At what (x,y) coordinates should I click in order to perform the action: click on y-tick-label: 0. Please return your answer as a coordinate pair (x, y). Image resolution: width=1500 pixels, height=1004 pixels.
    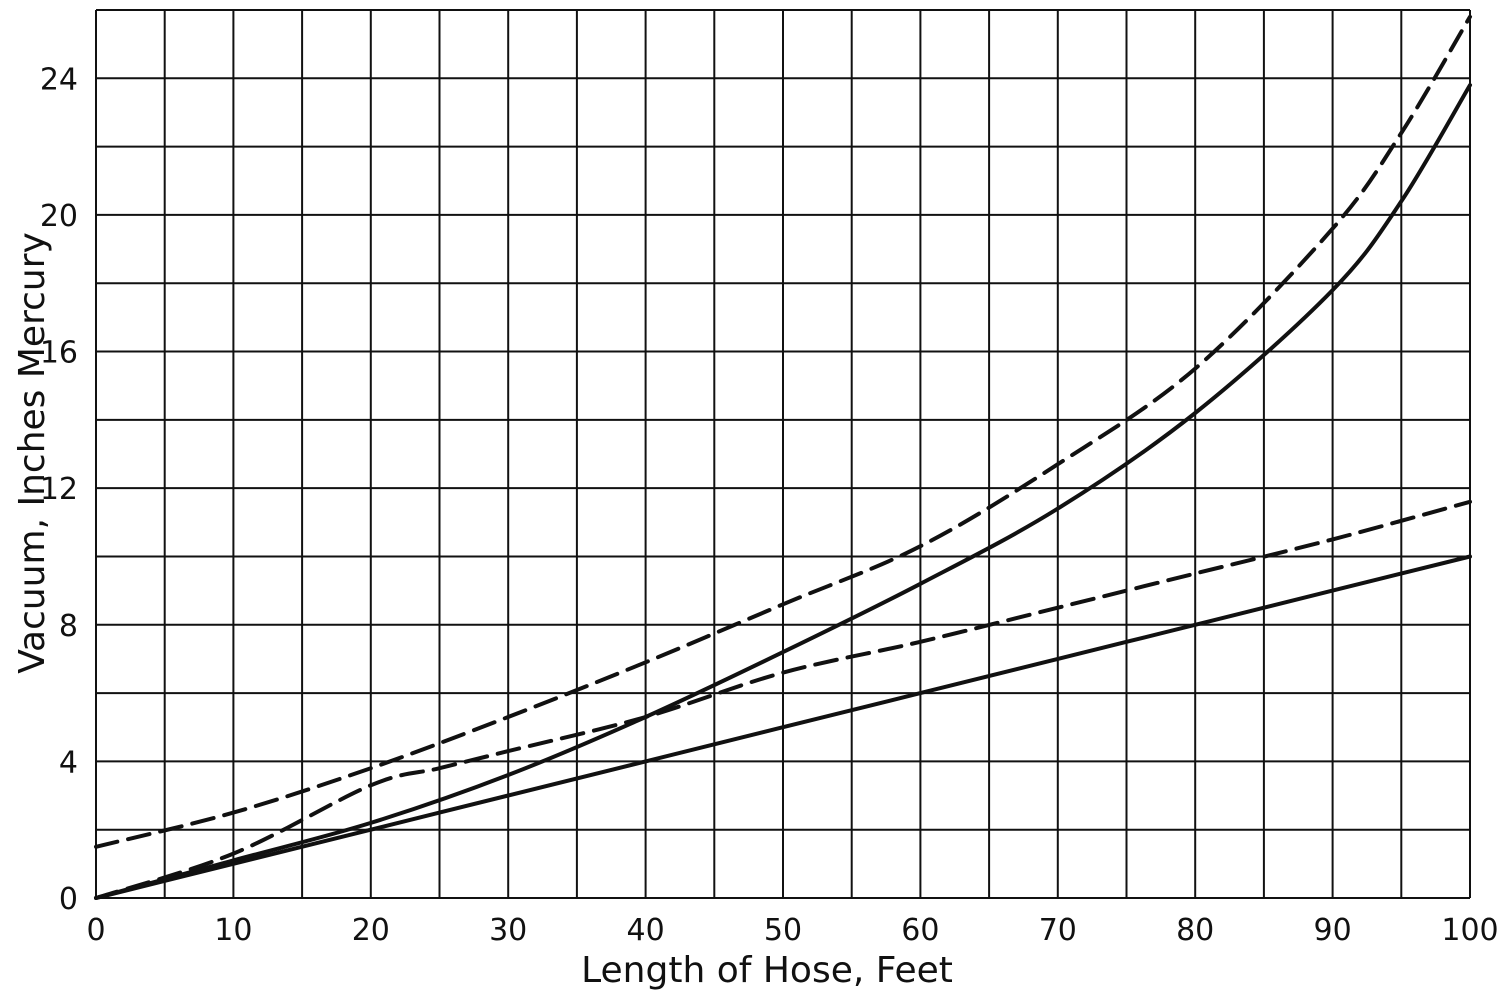
    Looking at the image, I should click on (68, 899).